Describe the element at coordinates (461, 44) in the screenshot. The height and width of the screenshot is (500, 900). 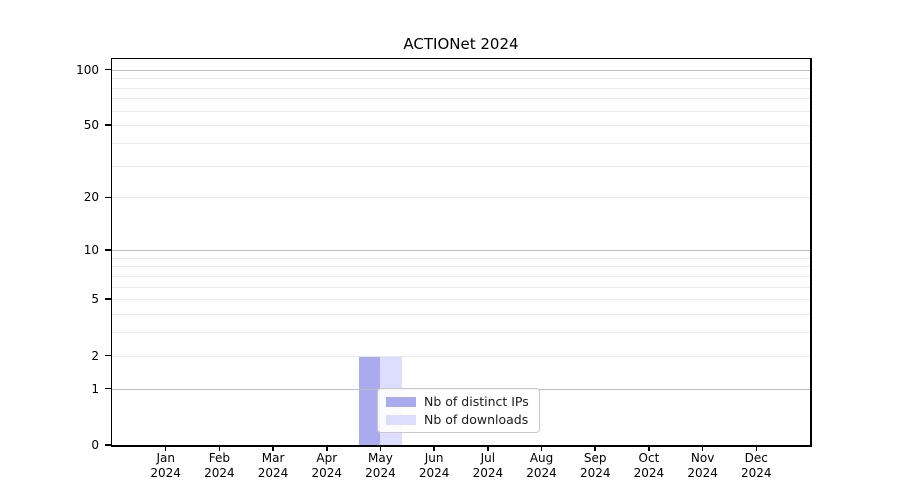
I see `chart-title: ACTIONet 2024` at that location.